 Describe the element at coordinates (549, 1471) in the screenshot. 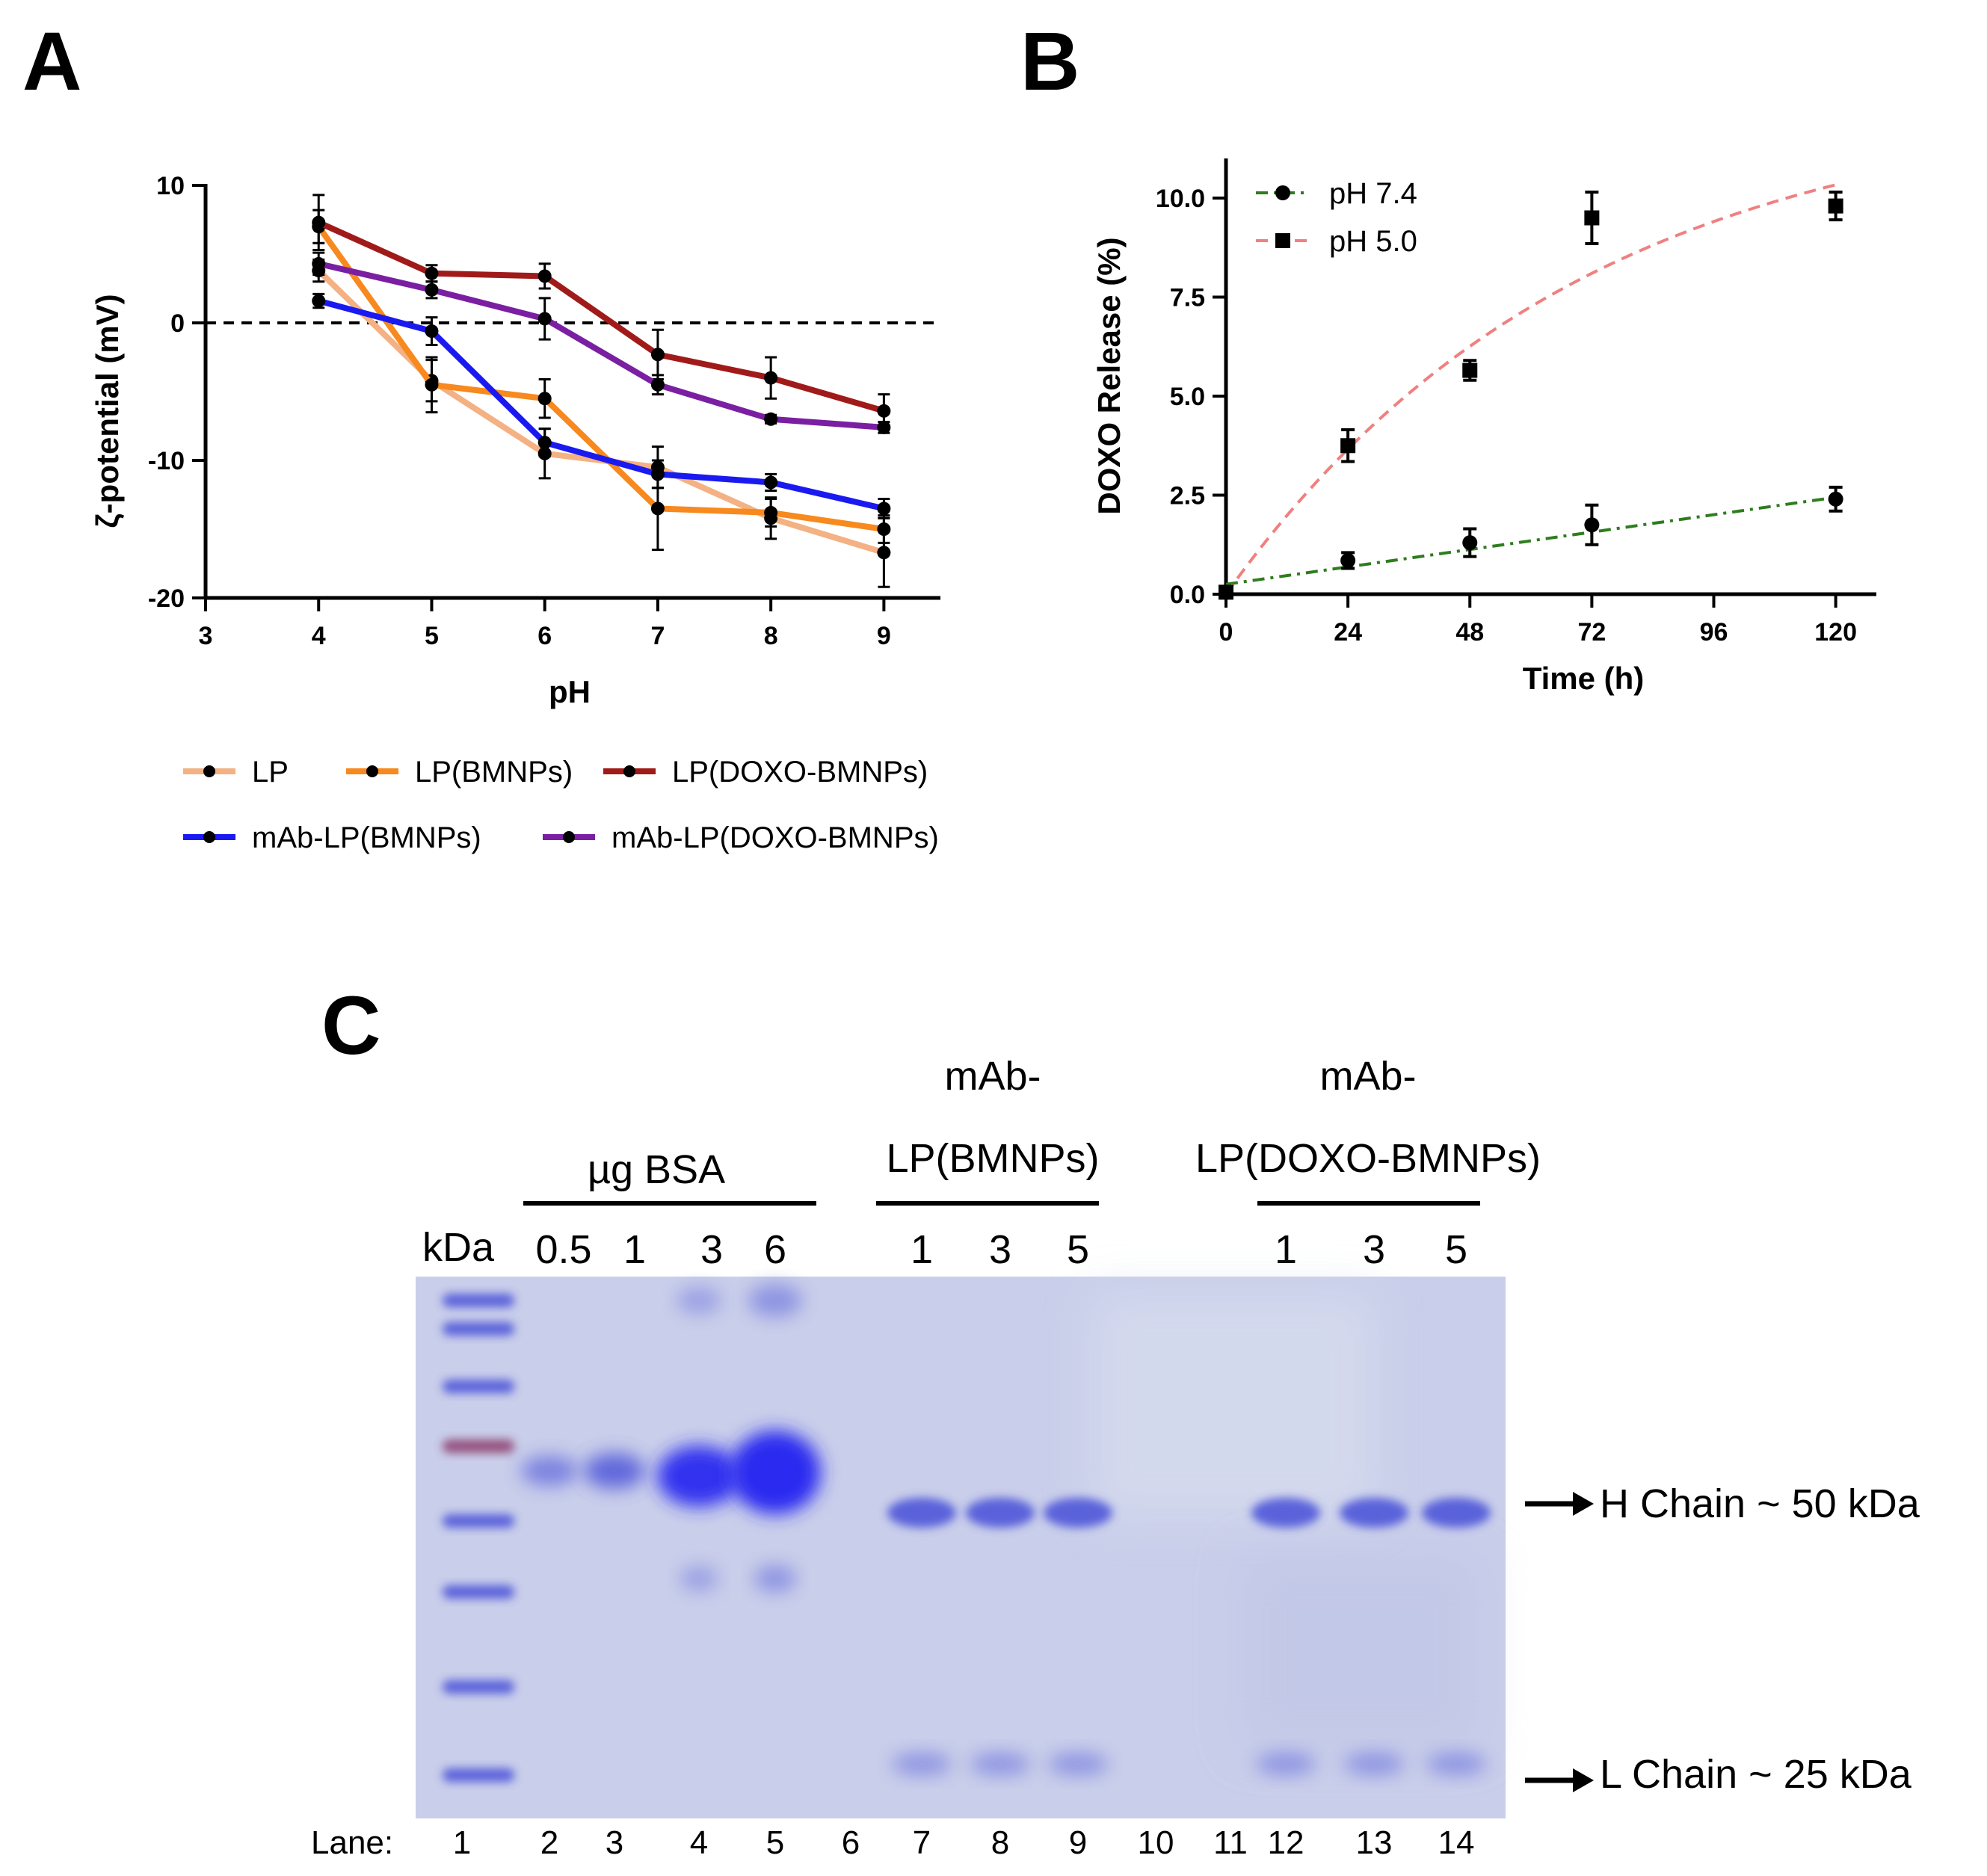

I see `bsa-band-0-5ug` at that location.